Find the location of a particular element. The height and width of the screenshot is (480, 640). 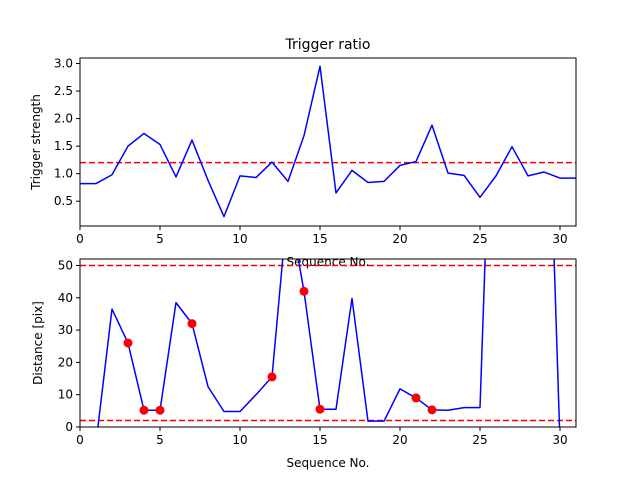

y-tick-label: 20 is located at coordinates (65, 362).